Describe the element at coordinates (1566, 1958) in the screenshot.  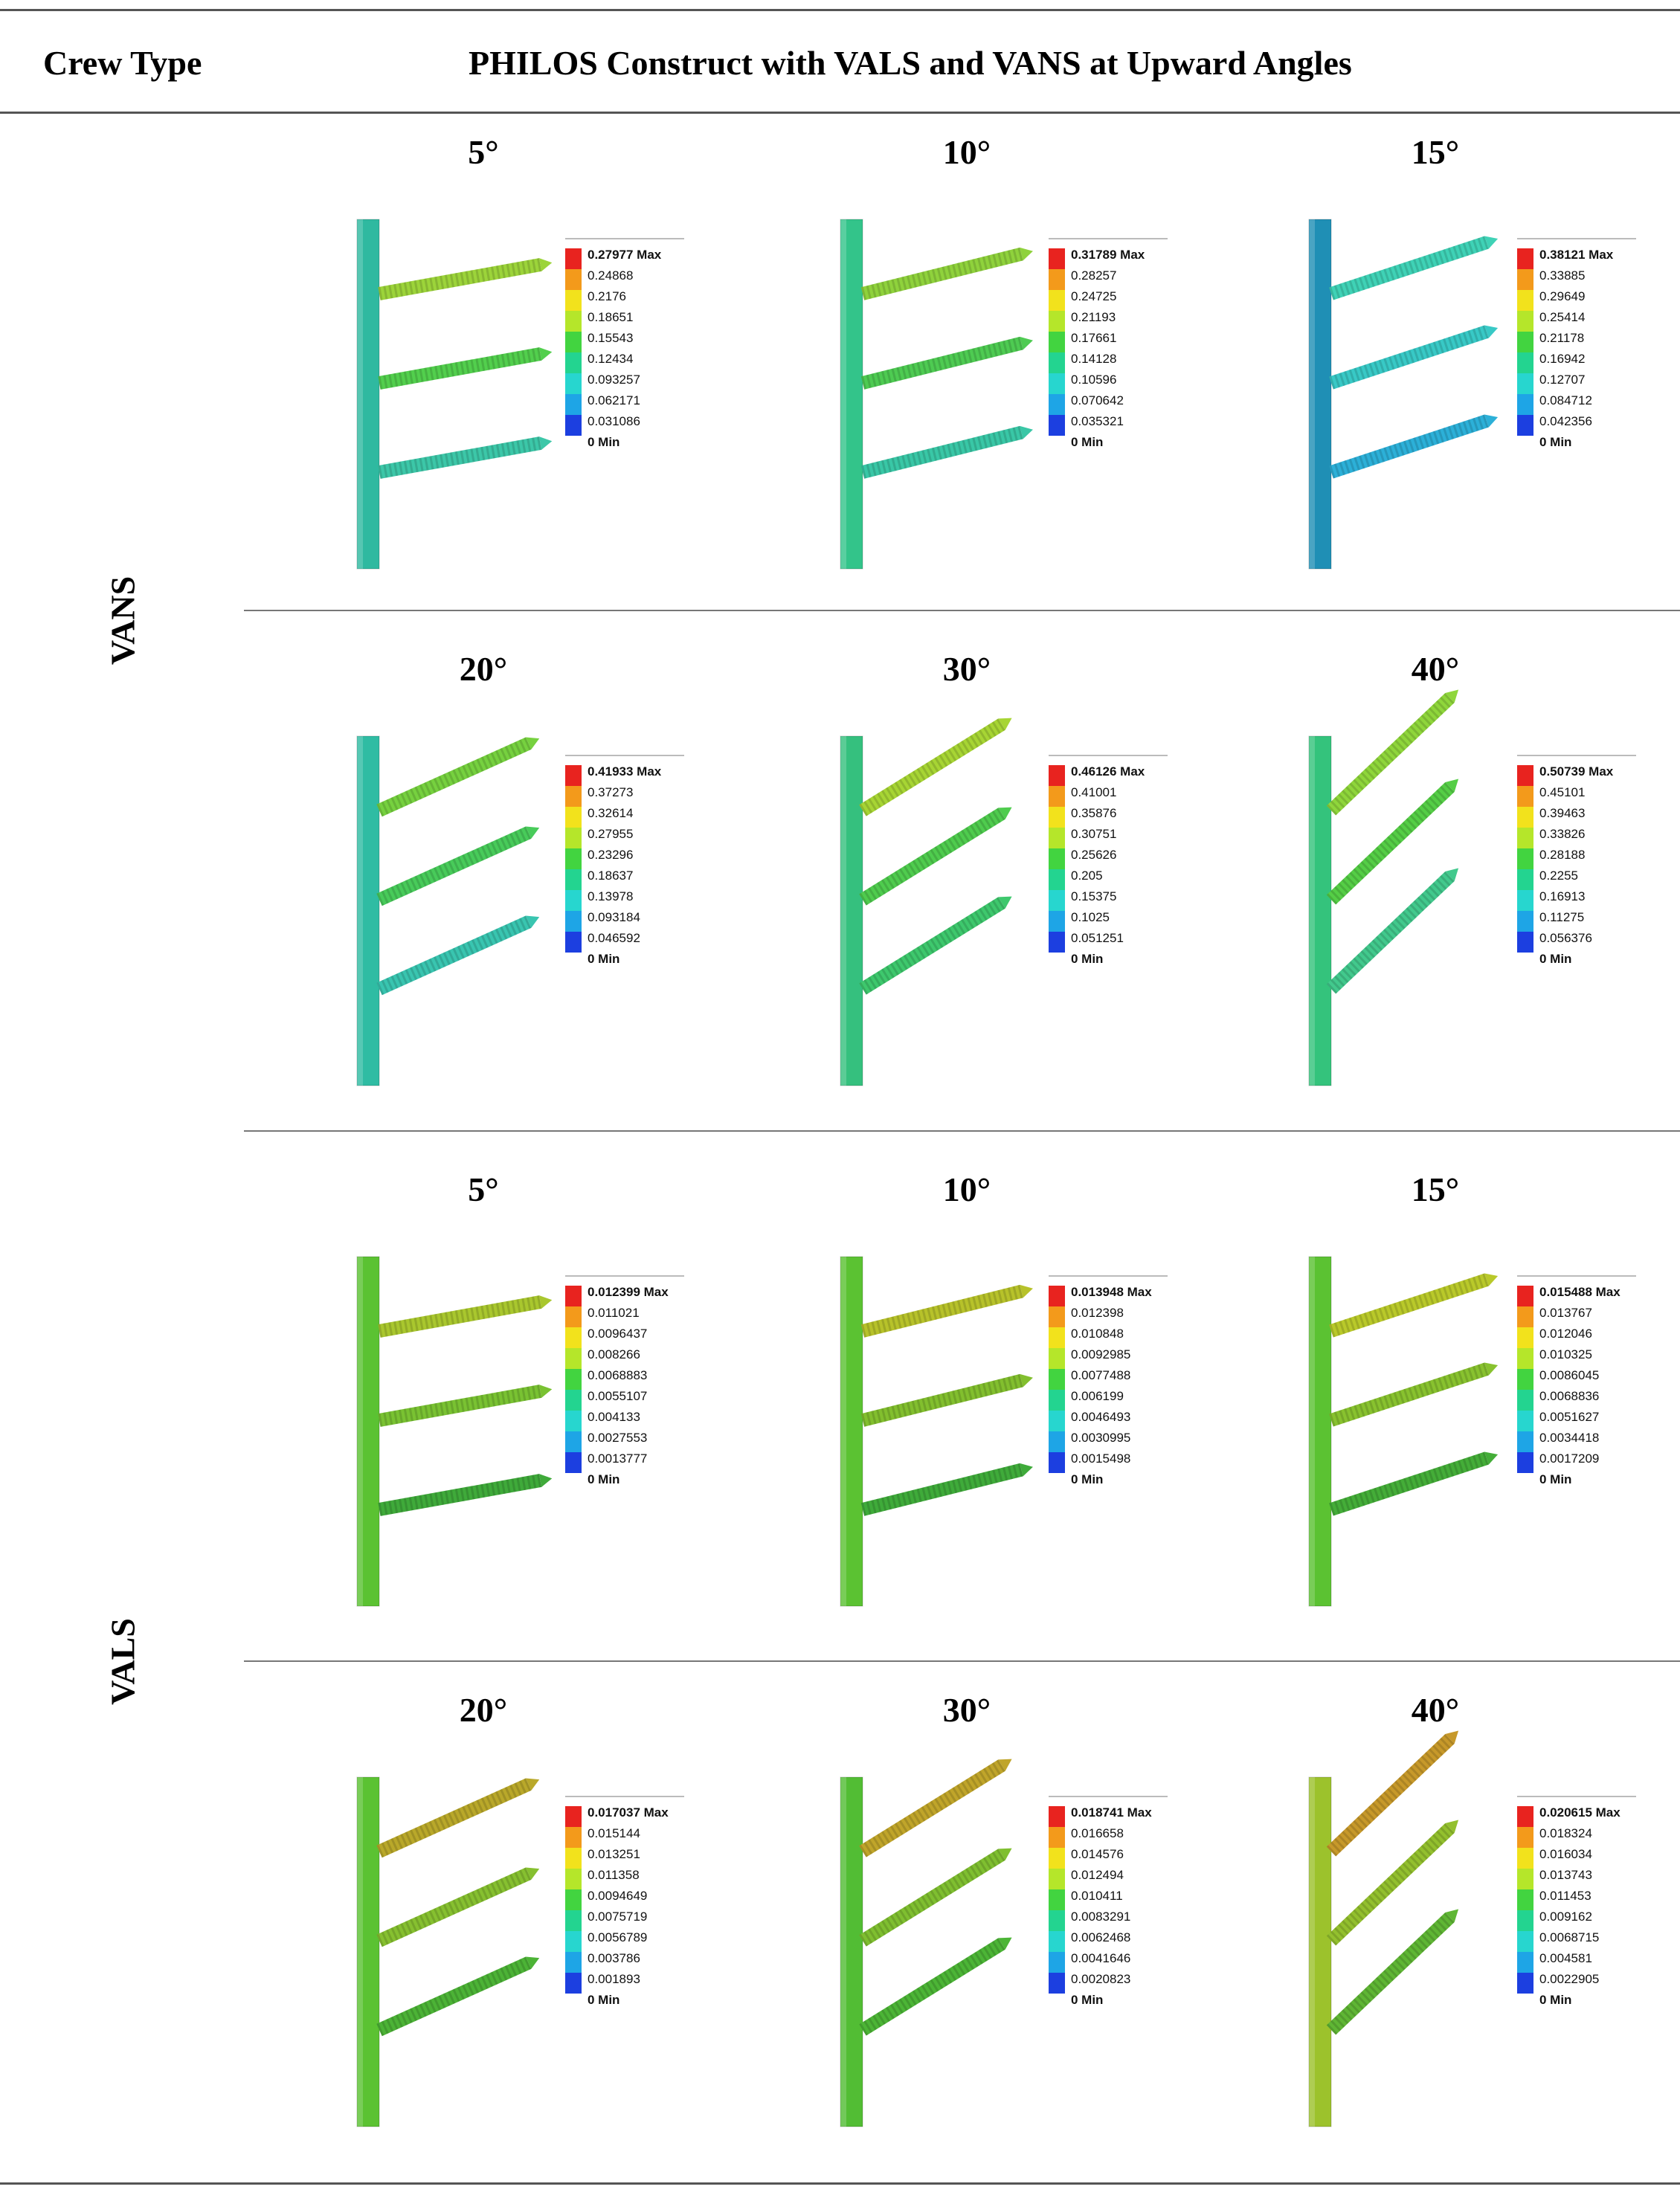
I see `legend-value: 0.004581` at that location.